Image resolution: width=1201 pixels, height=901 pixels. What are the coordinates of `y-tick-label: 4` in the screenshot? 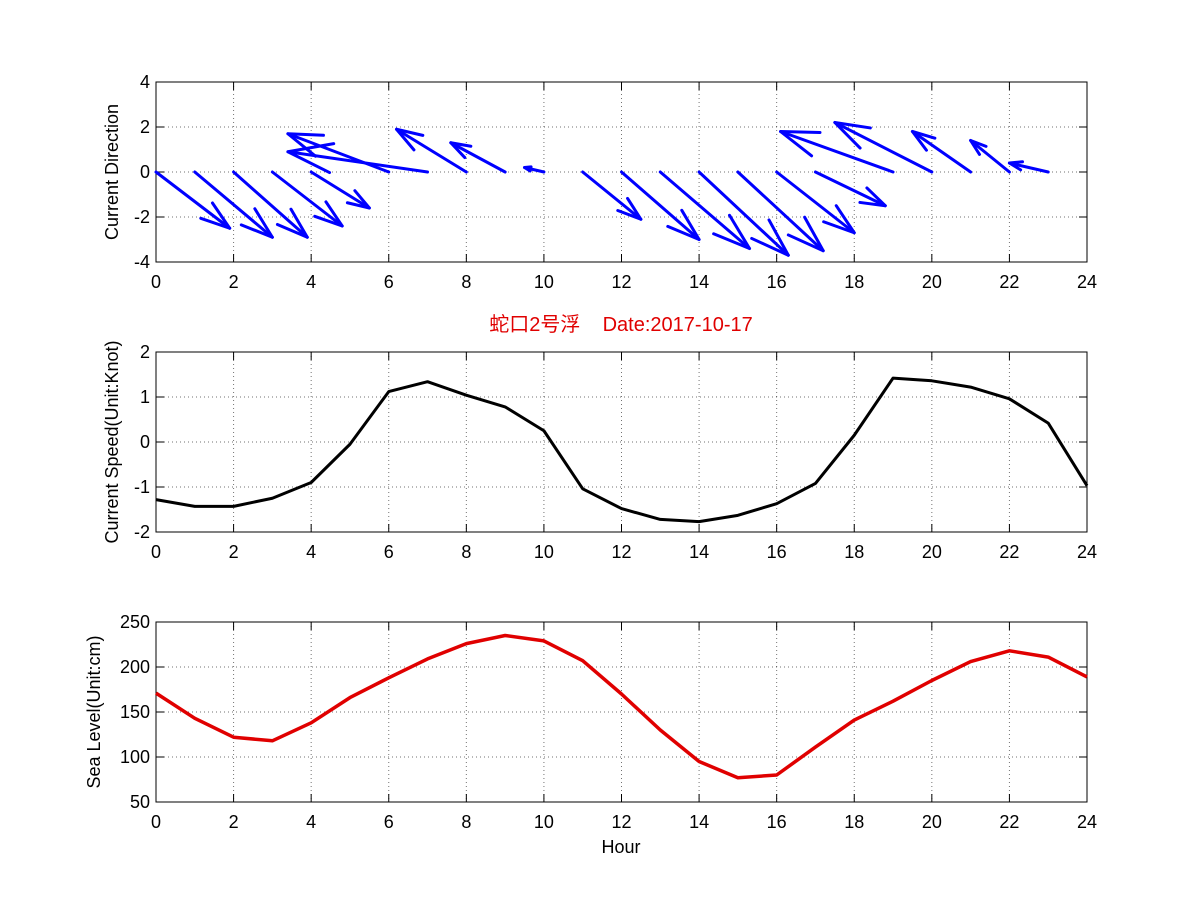 It's located at (145, 82).